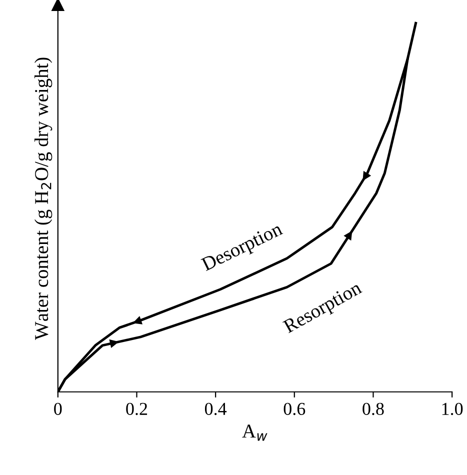 The height and width of the screenshot is (475, 467). Describe the element at coordinates (215, 409) in the screenshot. I see `x-tick-label: 0.4` at that location.